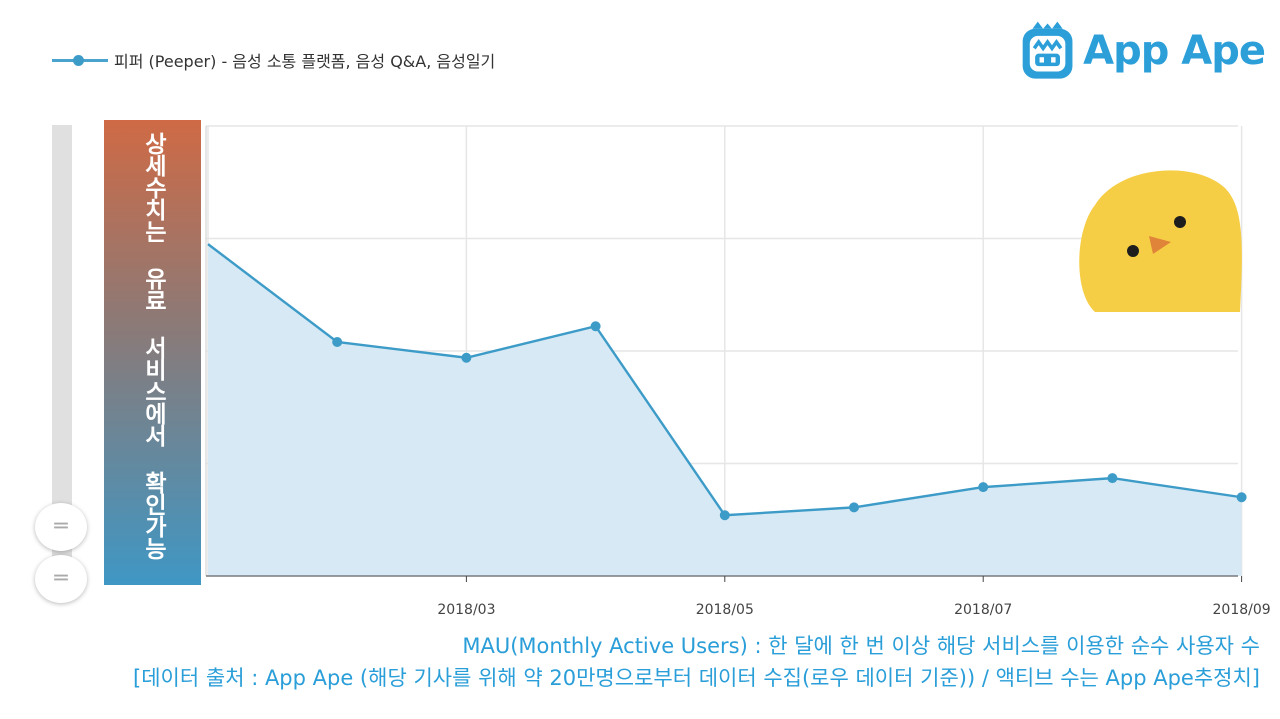  Describe the element at coordinates (983, 610) in the screenshot. I see `x-tick-label-2018/07: 2018/07` at that location.